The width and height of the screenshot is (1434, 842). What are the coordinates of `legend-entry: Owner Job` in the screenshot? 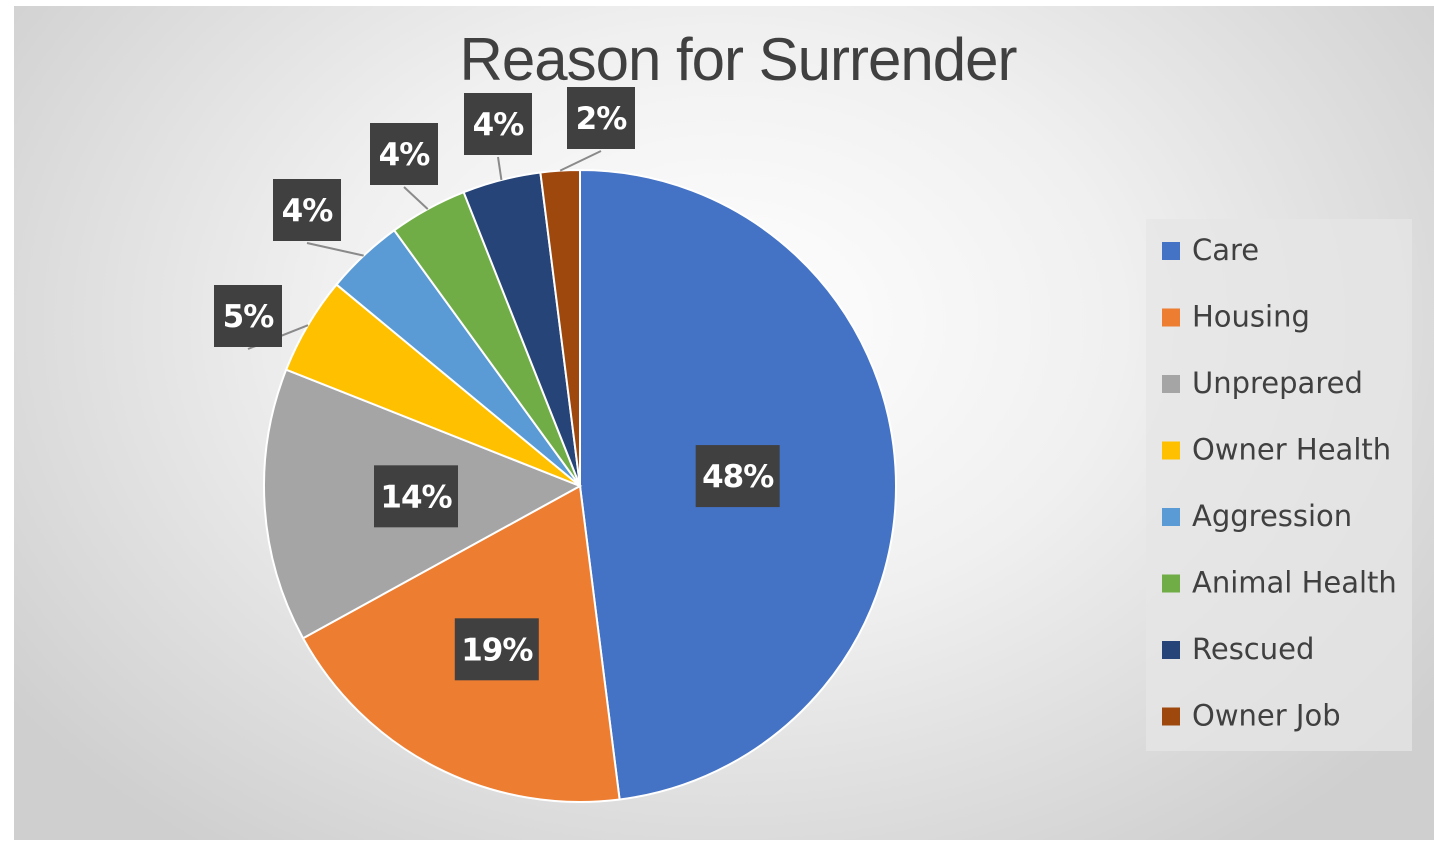 It's located at (1266, 716).